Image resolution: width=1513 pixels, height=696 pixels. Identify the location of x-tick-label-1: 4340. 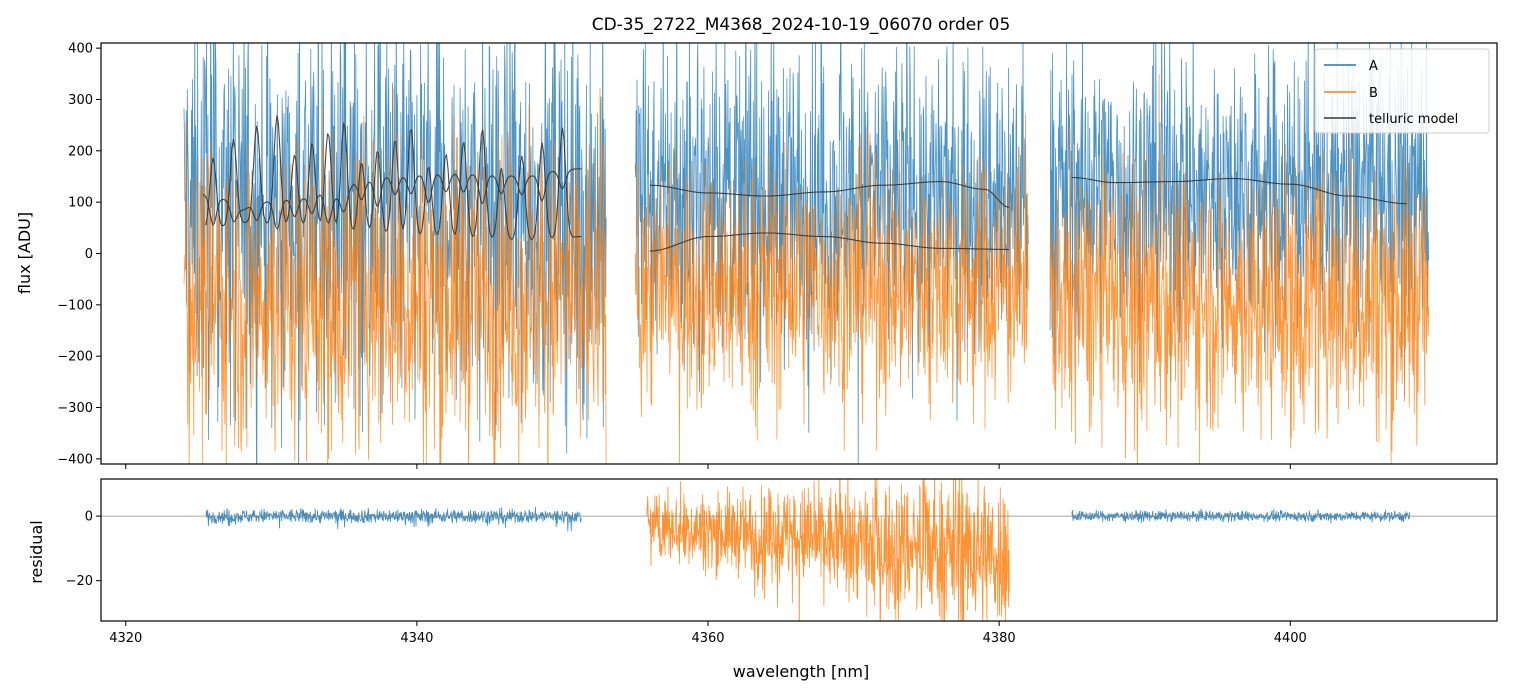
(416, 638).